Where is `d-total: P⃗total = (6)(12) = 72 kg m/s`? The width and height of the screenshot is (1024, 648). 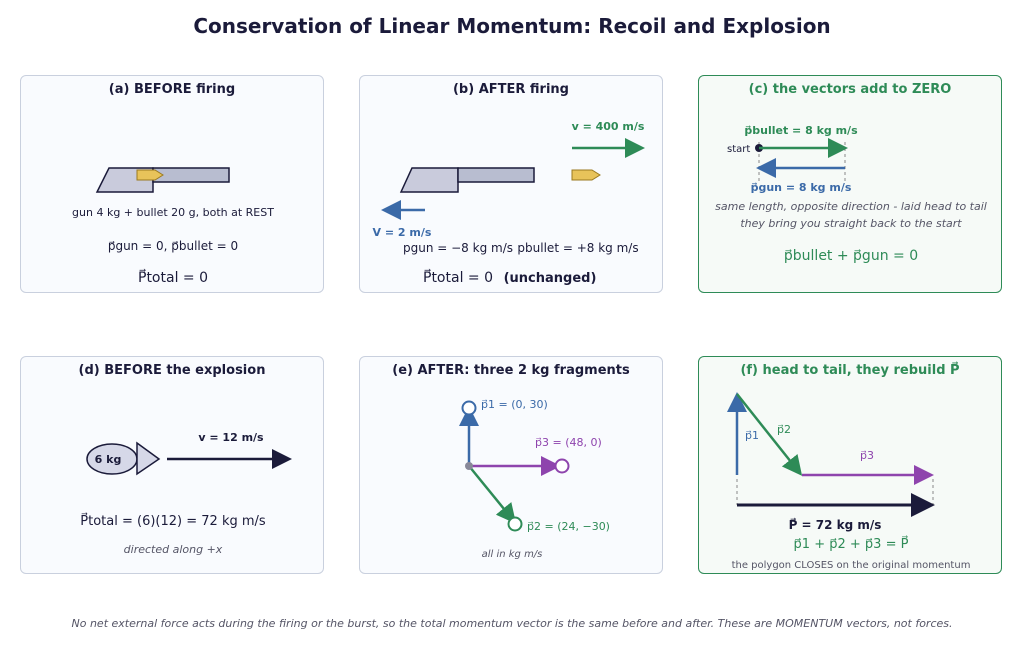
d-total: P⃗total = (6)(12) = 72 kg m/s is located at coordinates (173, 521).